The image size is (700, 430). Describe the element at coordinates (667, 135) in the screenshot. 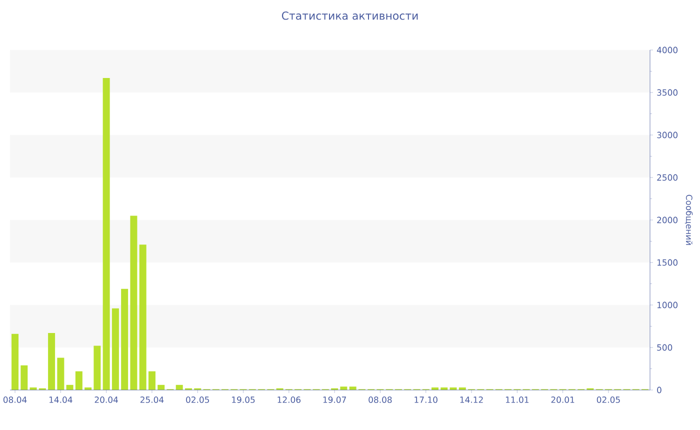

I see `y-tick-label: 3000` at that location.